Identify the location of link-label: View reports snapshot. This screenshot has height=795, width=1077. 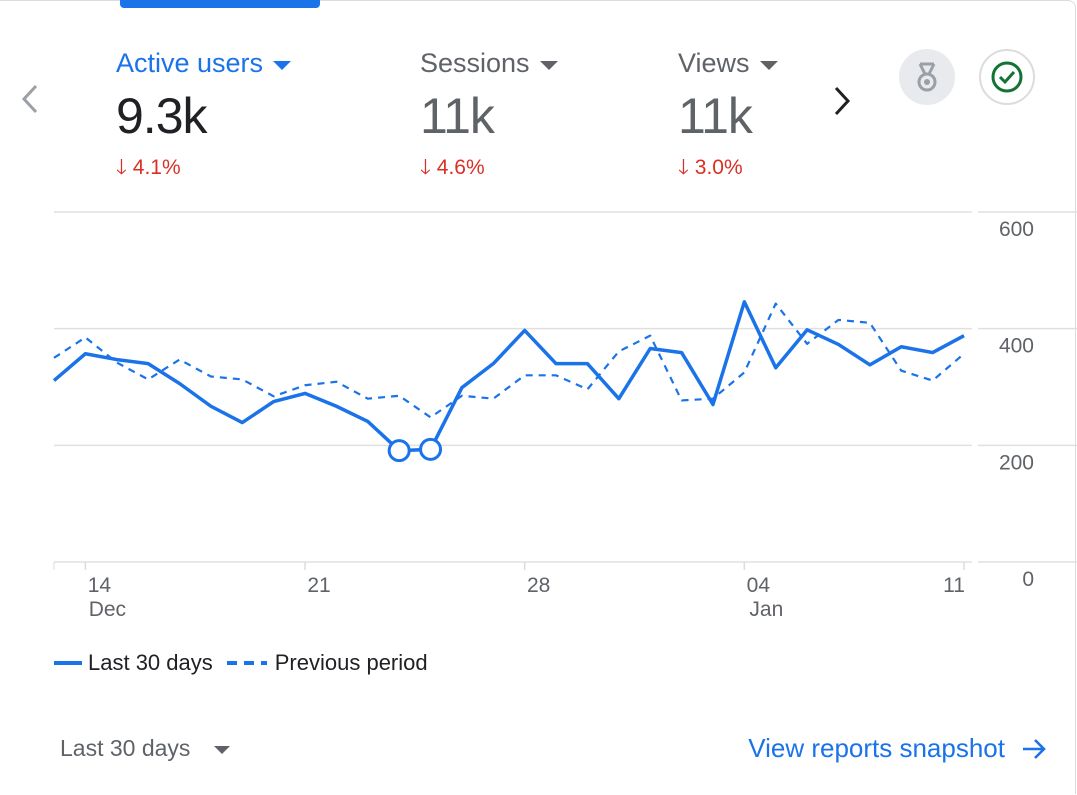
(876, 748).